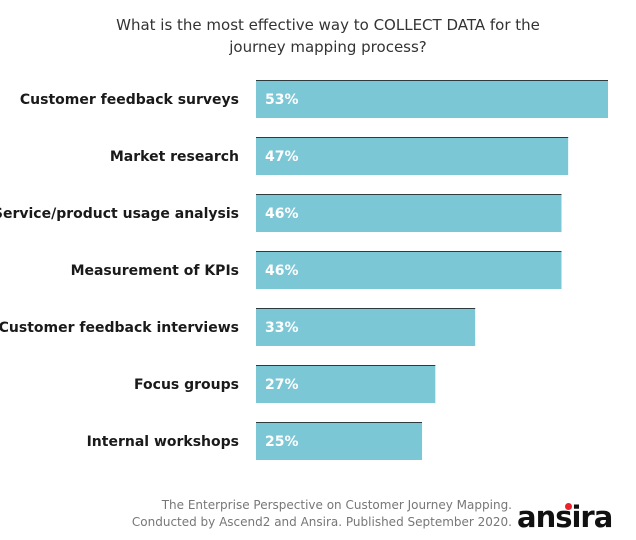  I want to click on bar-focus-groups, so click(346, 384).